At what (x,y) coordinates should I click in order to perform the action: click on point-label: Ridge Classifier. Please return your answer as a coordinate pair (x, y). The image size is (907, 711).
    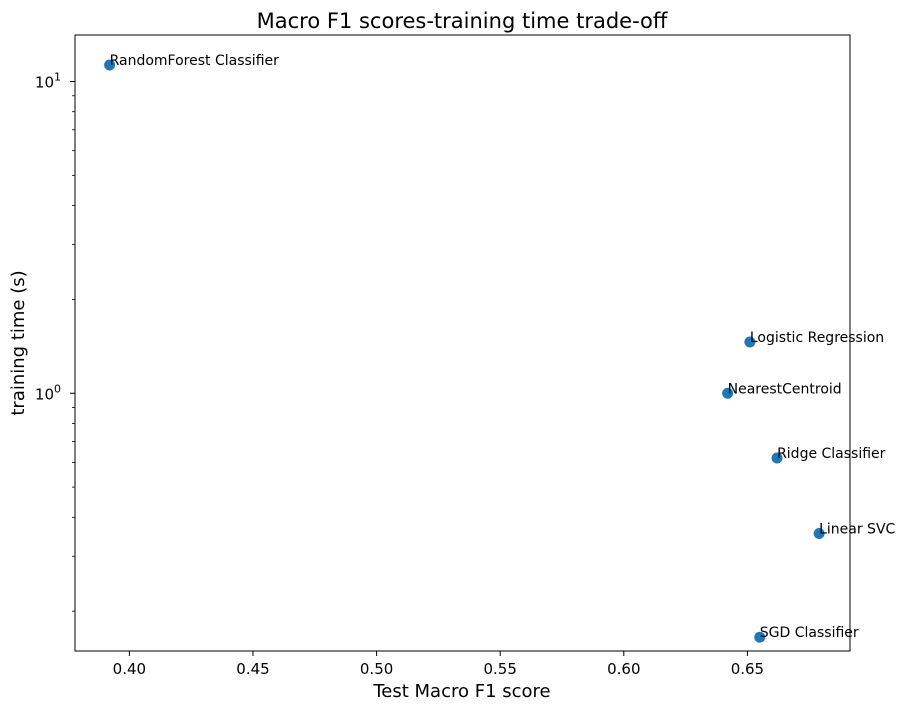
    Looking at the image, I should click on (831, 454).